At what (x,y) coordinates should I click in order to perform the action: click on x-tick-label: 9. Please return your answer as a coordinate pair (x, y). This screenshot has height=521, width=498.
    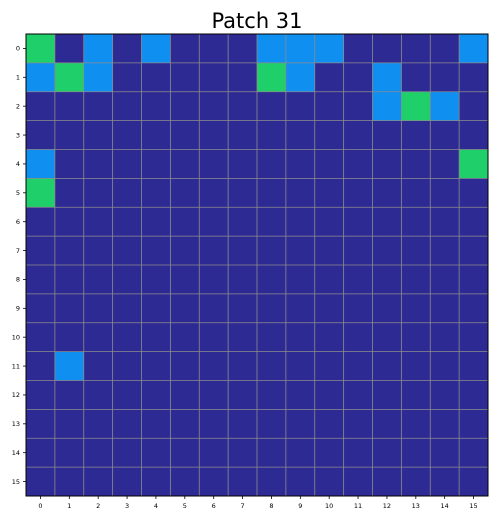
    Looking at the image, I should click on (300, 506).